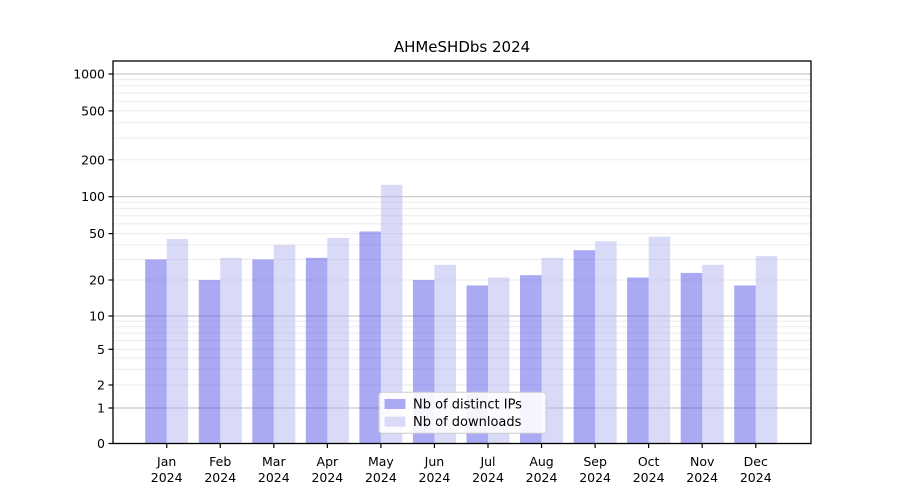 The height and width of the screenshot is (500, 900). I want to click on legend-box, so click(462, 412).